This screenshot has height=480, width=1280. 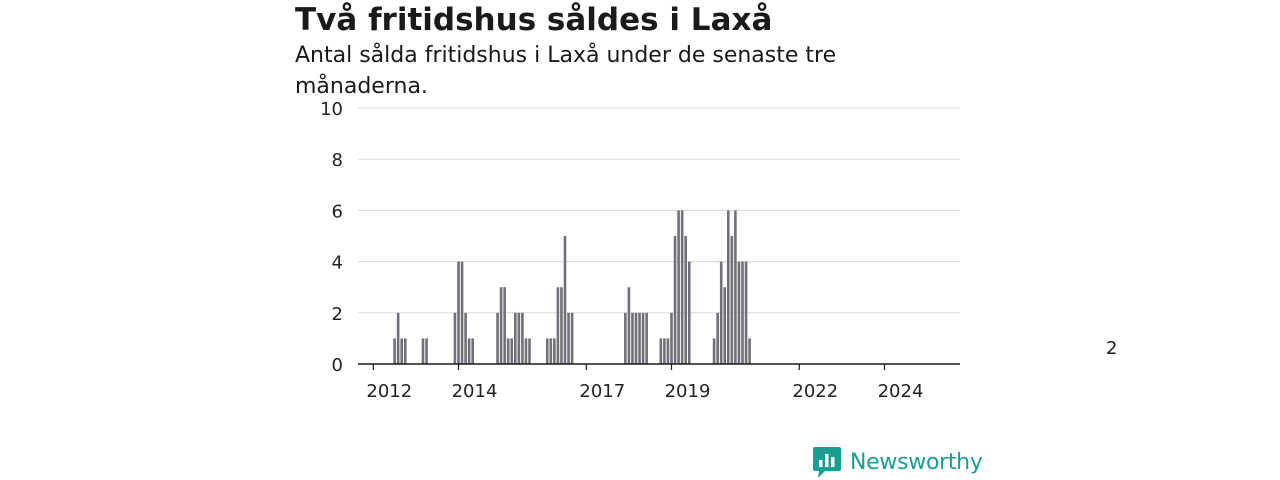 What do you see at coordinates (331, 237) in the screenshot?
I see `y-axis-ticks: 0 2 4 6 8 10` at bounding box center [331, 237].